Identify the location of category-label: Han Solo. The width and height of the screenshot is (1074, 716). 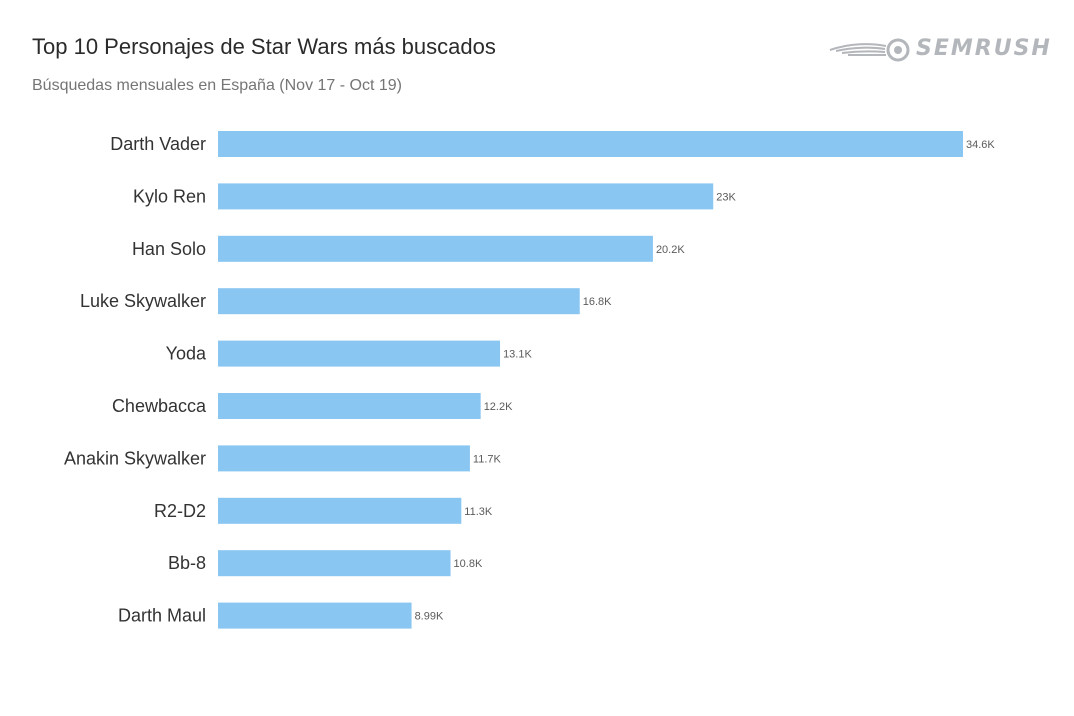
(169, 249).